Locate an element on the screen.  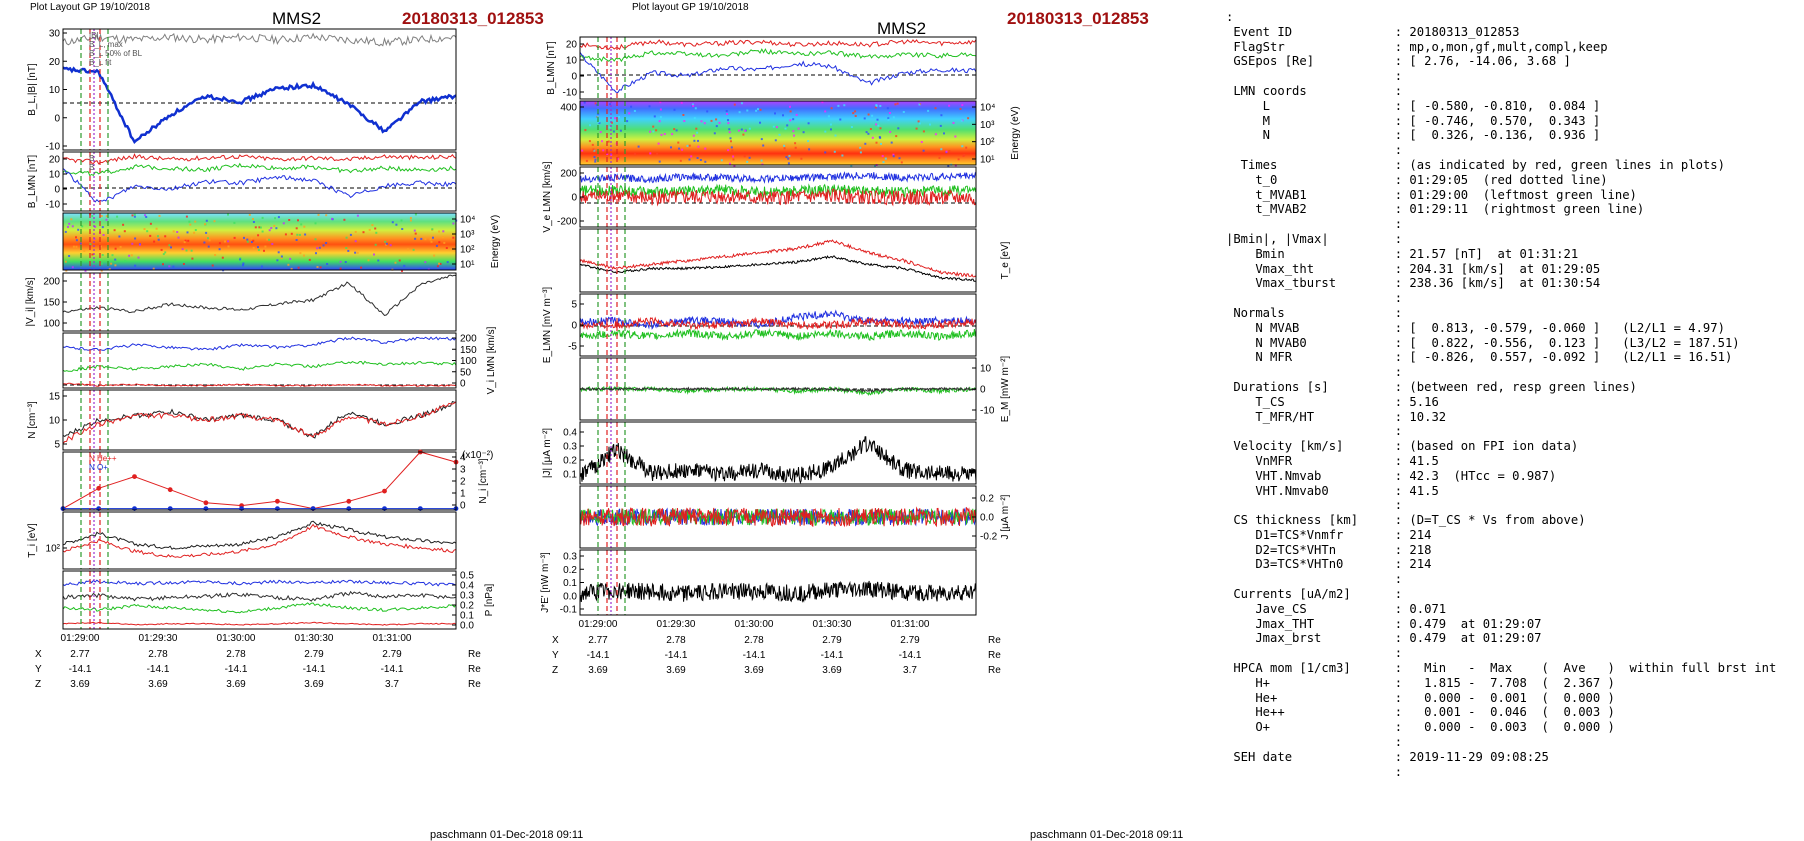
y-axis-label: J [μA m⁻²] is located at coordinates (1005, 516).